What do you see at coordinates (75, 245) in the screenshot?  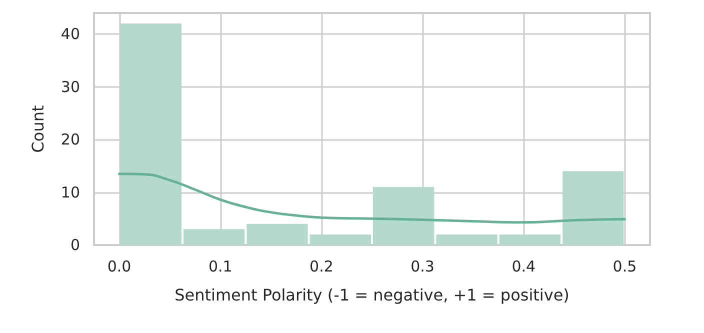 I see `y-tick-label: 0` at bounding box center [75, 245].